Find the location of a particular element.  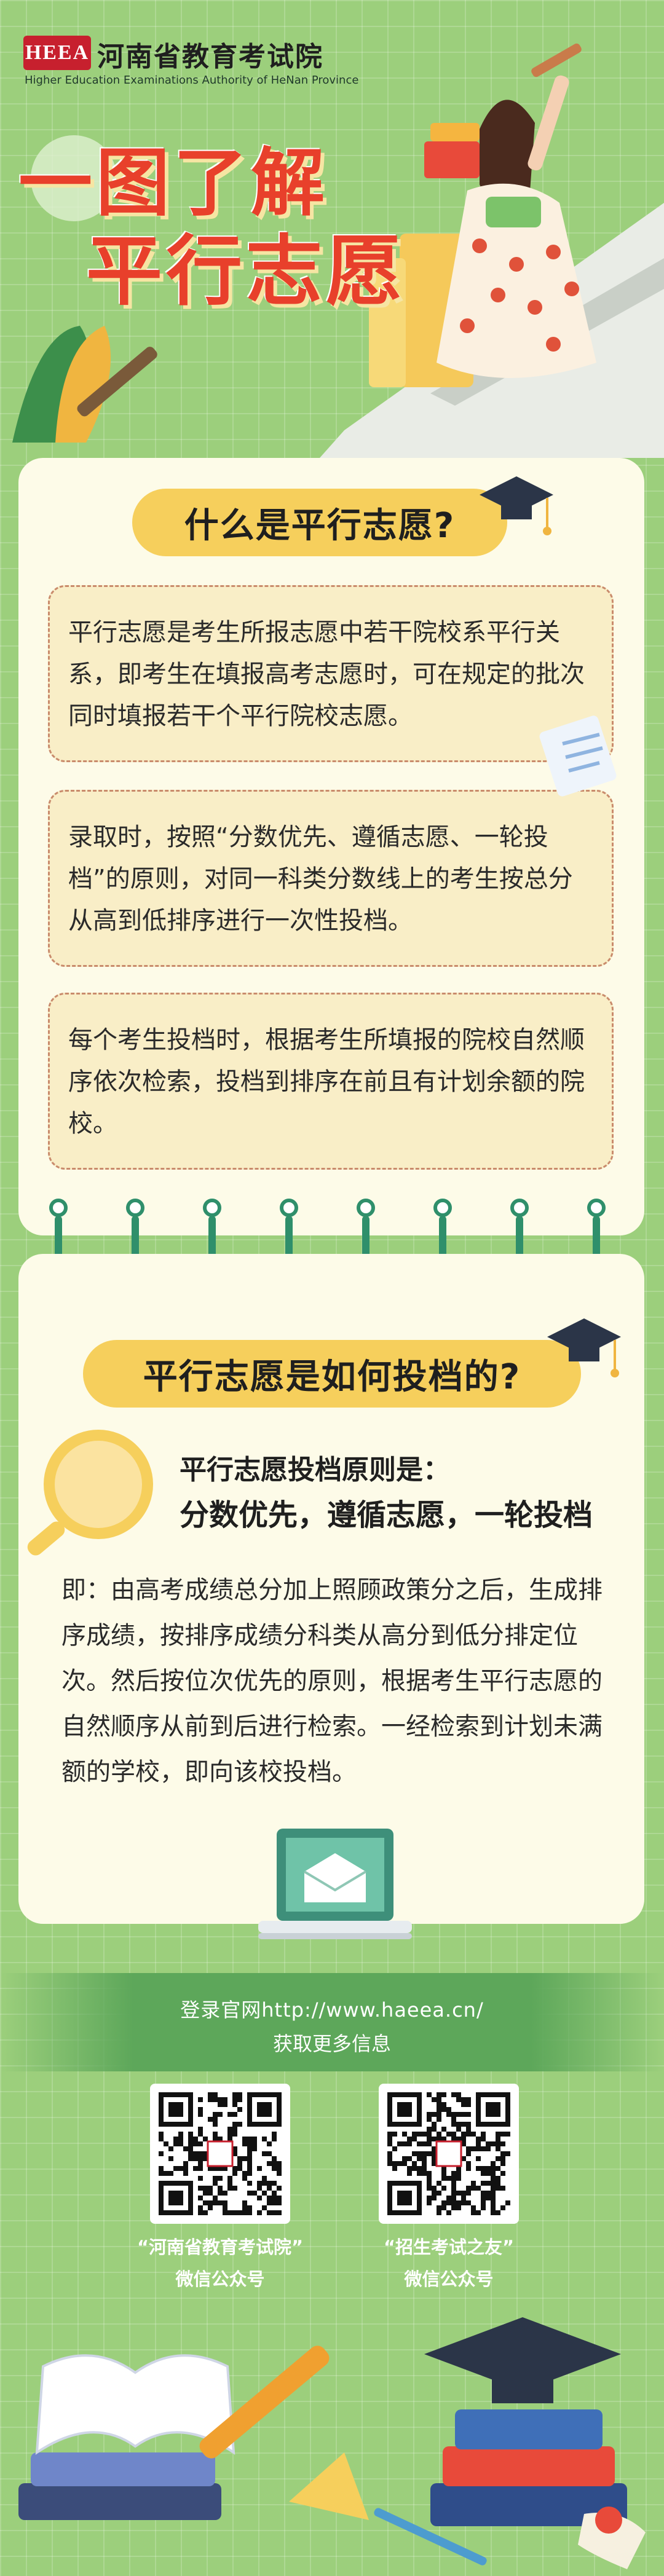

more-info-text: 获取更多信息 is located at coordinates (331, 2044).